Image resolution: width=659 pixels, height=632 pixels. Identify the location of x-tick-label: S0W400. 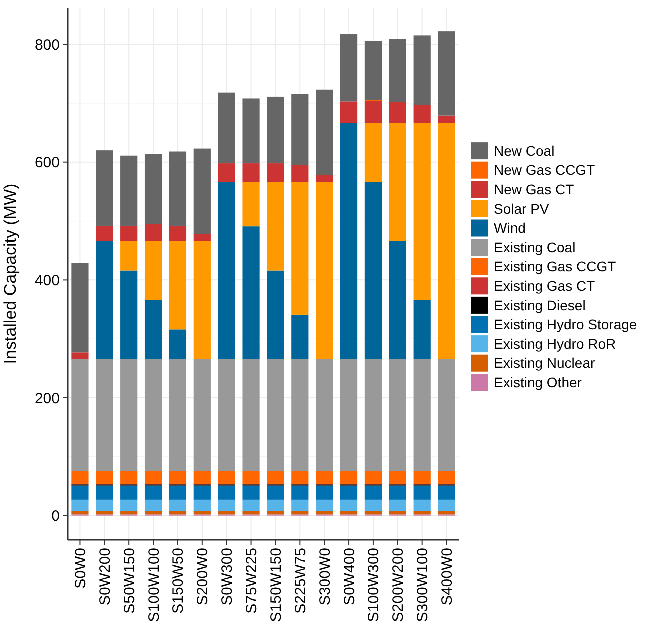
(349, 577).